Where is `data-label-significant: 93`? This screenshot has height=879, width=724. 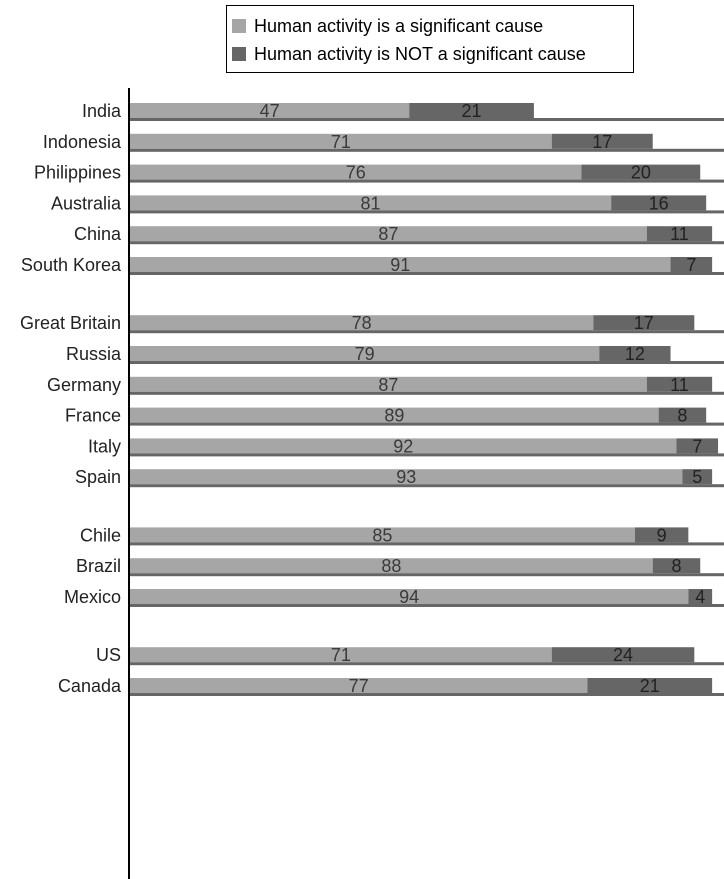 data-label-significant: 93 is located at coordinates (406, 477).